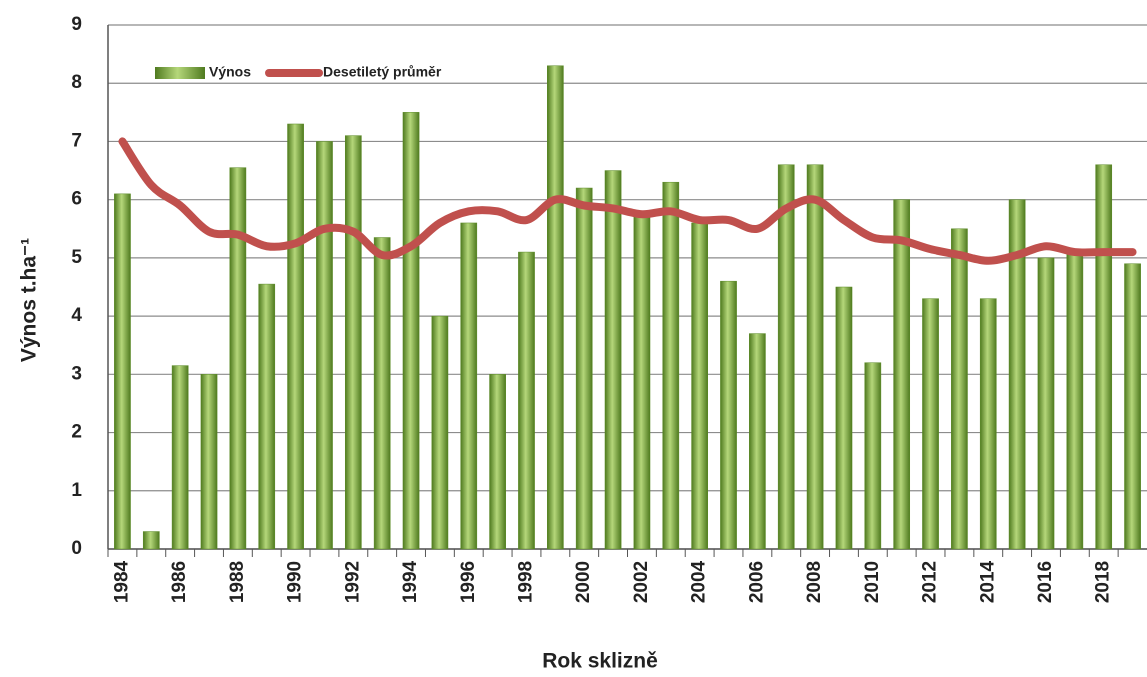  What do you see at coordinates (237, 582) in the screenshot?
I see `x-tick-label: 1988` at bounding box center [237, 582].